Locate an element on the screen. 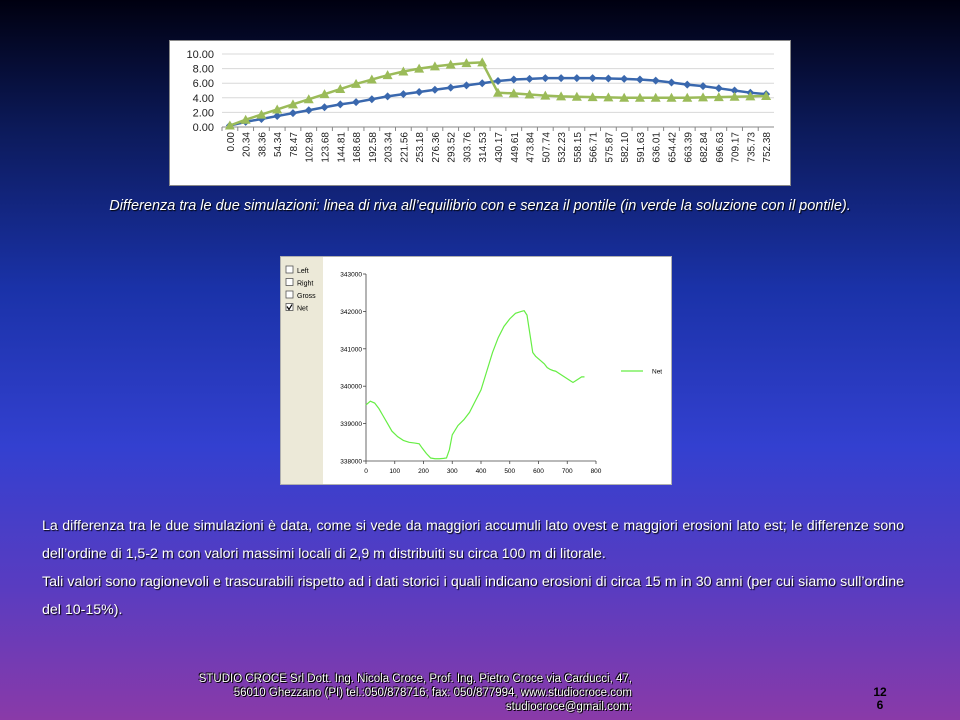 The height and width of the screenshot is (720, 960). checkmark-icon is located at coordinates (289, 307).